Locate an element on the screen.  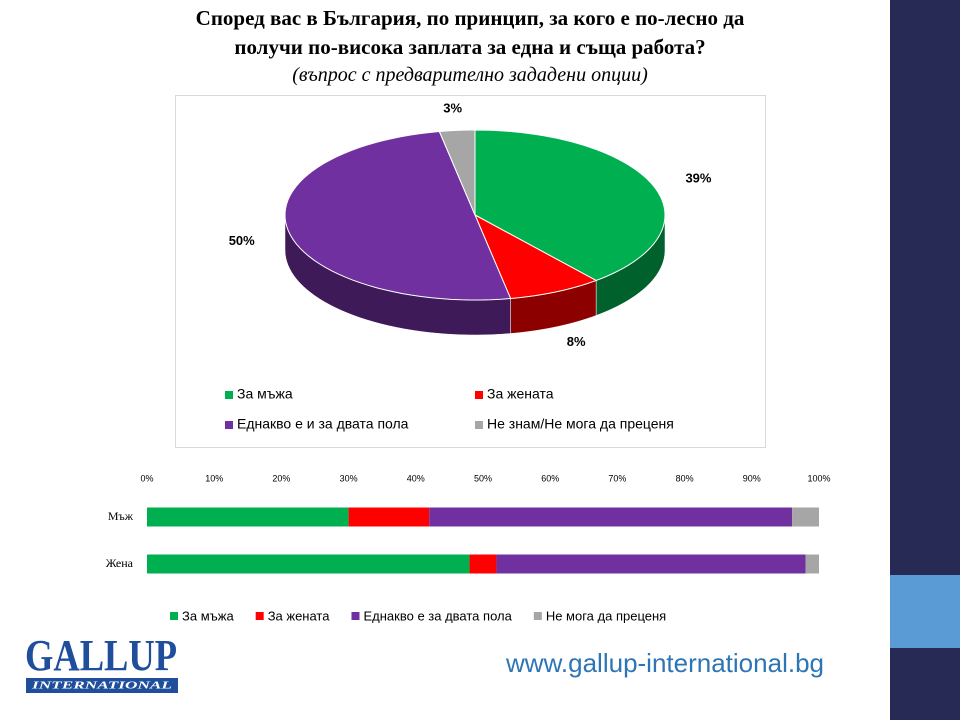
legend-label: Еднакво е за двата пола is located at coordinates (437, 615).